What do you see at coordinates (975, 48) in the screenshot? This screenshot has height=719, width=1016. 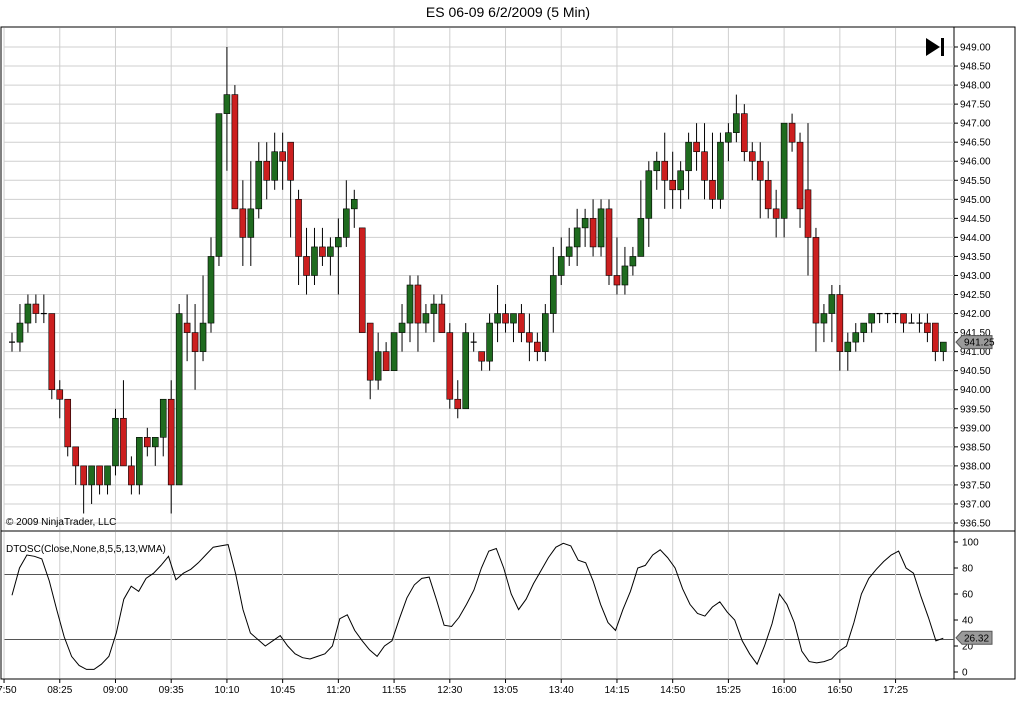 I see `price-tick-label: 949.00` at bounding box center [975, 48].